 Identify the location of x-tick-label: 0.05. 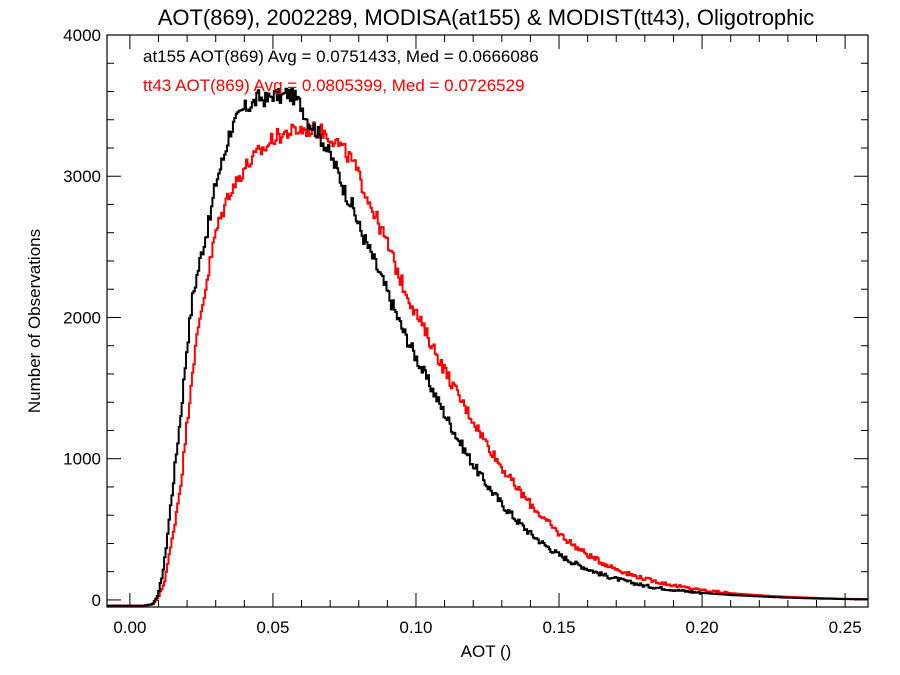
(272, 627).